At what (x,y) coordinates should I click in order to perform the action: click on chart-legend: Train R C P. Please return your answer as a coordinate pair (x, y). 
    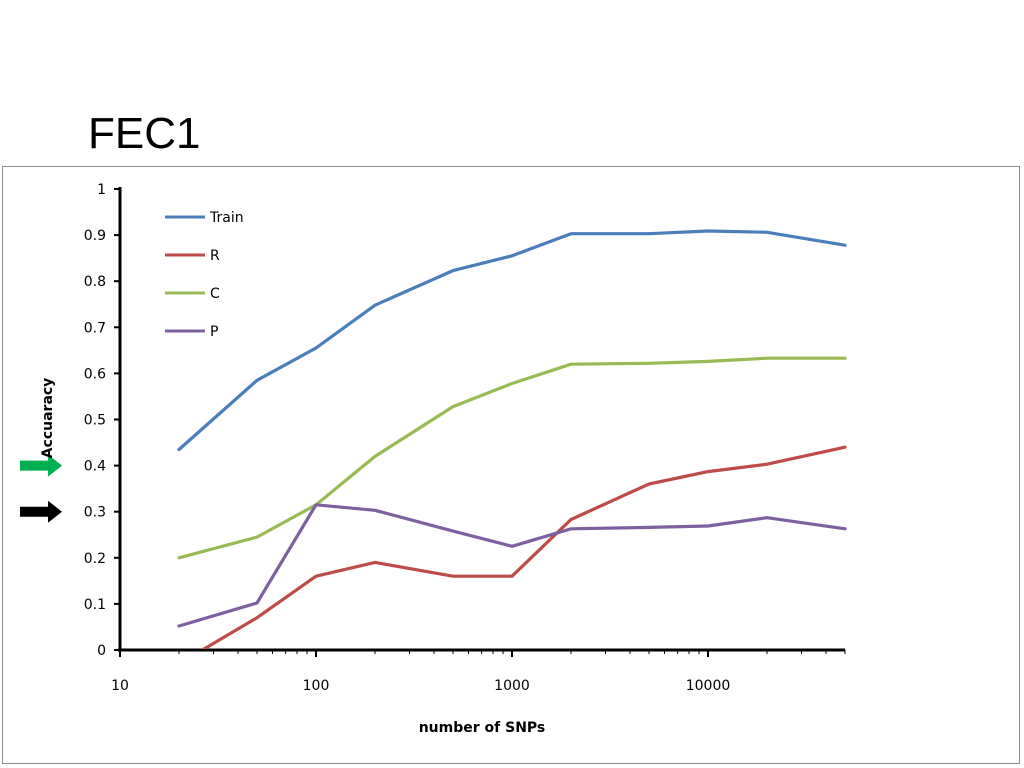
    Looking at the image, I should click on (204, 275).